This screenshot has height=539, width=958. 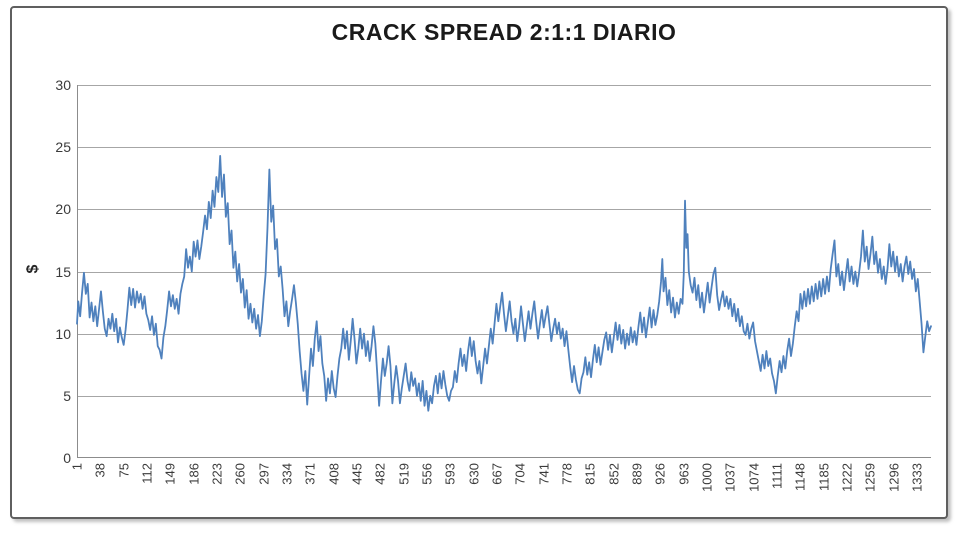 I want to click on x-tick-label: 1185, so click(x=824, y=477).